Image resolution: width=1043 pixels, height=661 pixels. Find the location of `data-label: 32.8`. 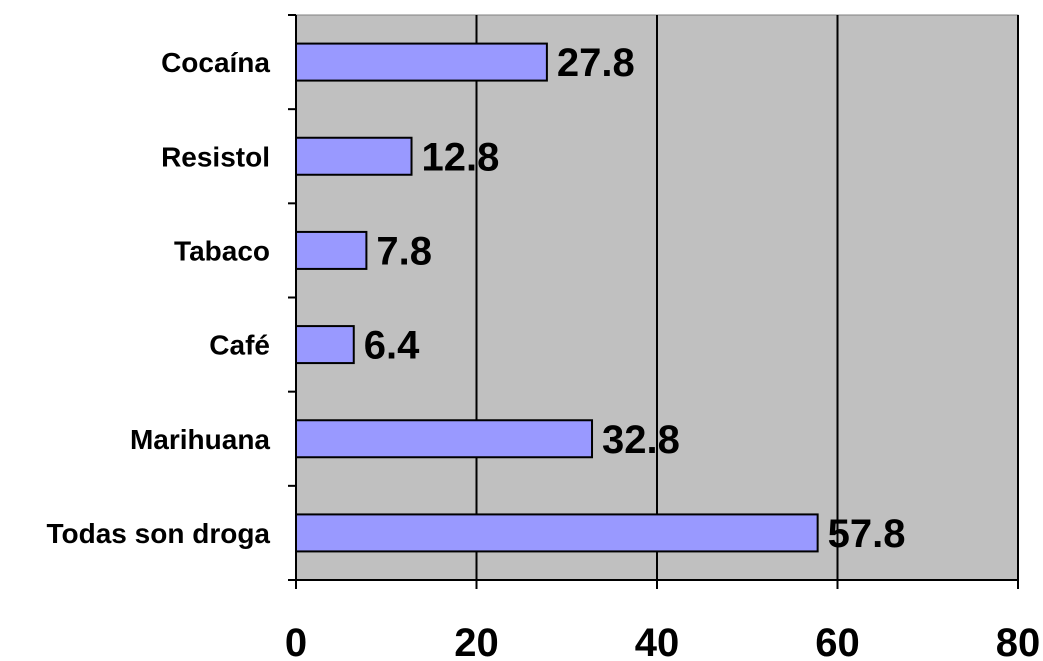

data-label: 32.8 is located at coordinates (641, 440).